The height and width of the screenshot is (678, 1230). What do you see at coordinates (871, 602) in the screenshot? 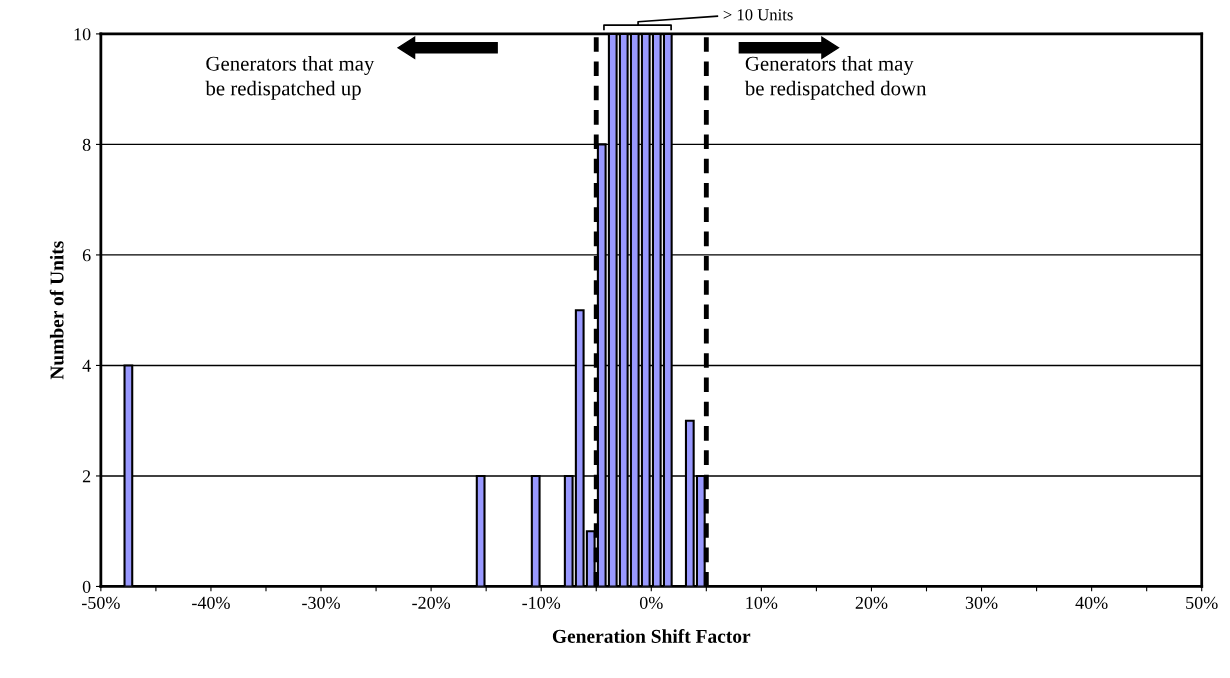
I see `x-tick-label: 20%` at bounding box center [871, 602].